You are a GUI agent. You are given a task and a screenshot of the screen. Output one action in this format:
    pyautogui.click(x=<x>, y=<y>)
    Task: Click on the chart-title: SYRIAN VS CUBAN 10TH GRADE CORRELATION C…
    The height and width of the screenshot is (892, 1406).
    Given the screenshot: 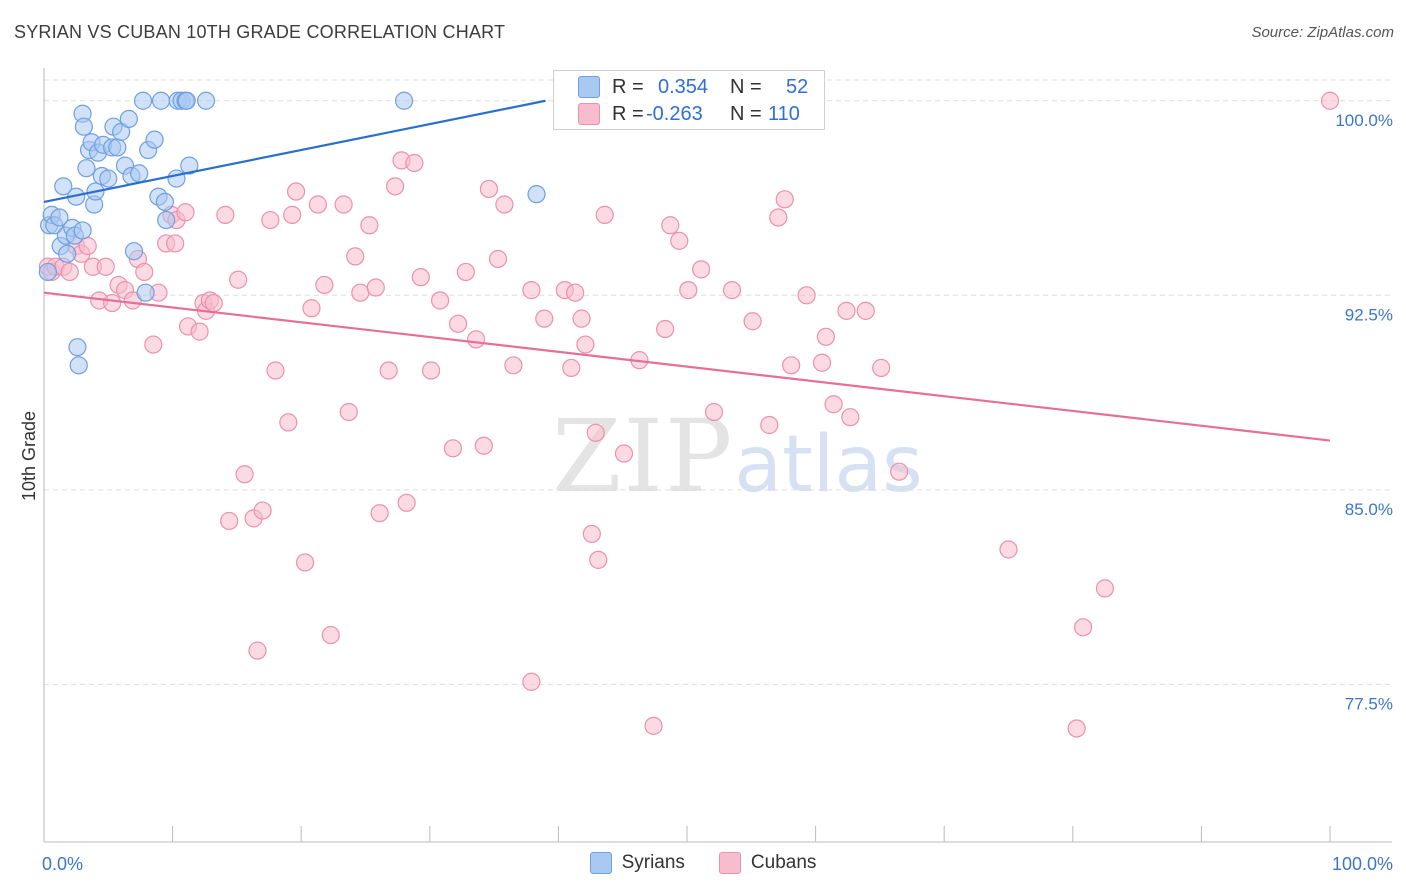 What is the action you would take?
    pyautogui.click(x=260, y=32)
    